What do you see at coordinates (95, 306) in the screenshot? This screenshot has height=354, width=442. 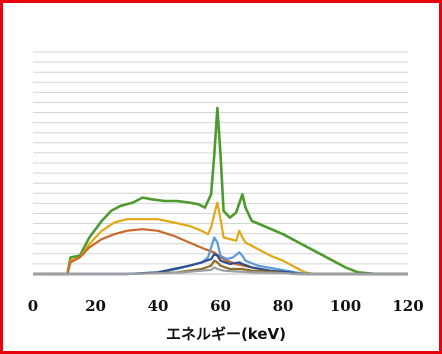 I see `x-tick-label: 20` at bounding box center [95, 306].